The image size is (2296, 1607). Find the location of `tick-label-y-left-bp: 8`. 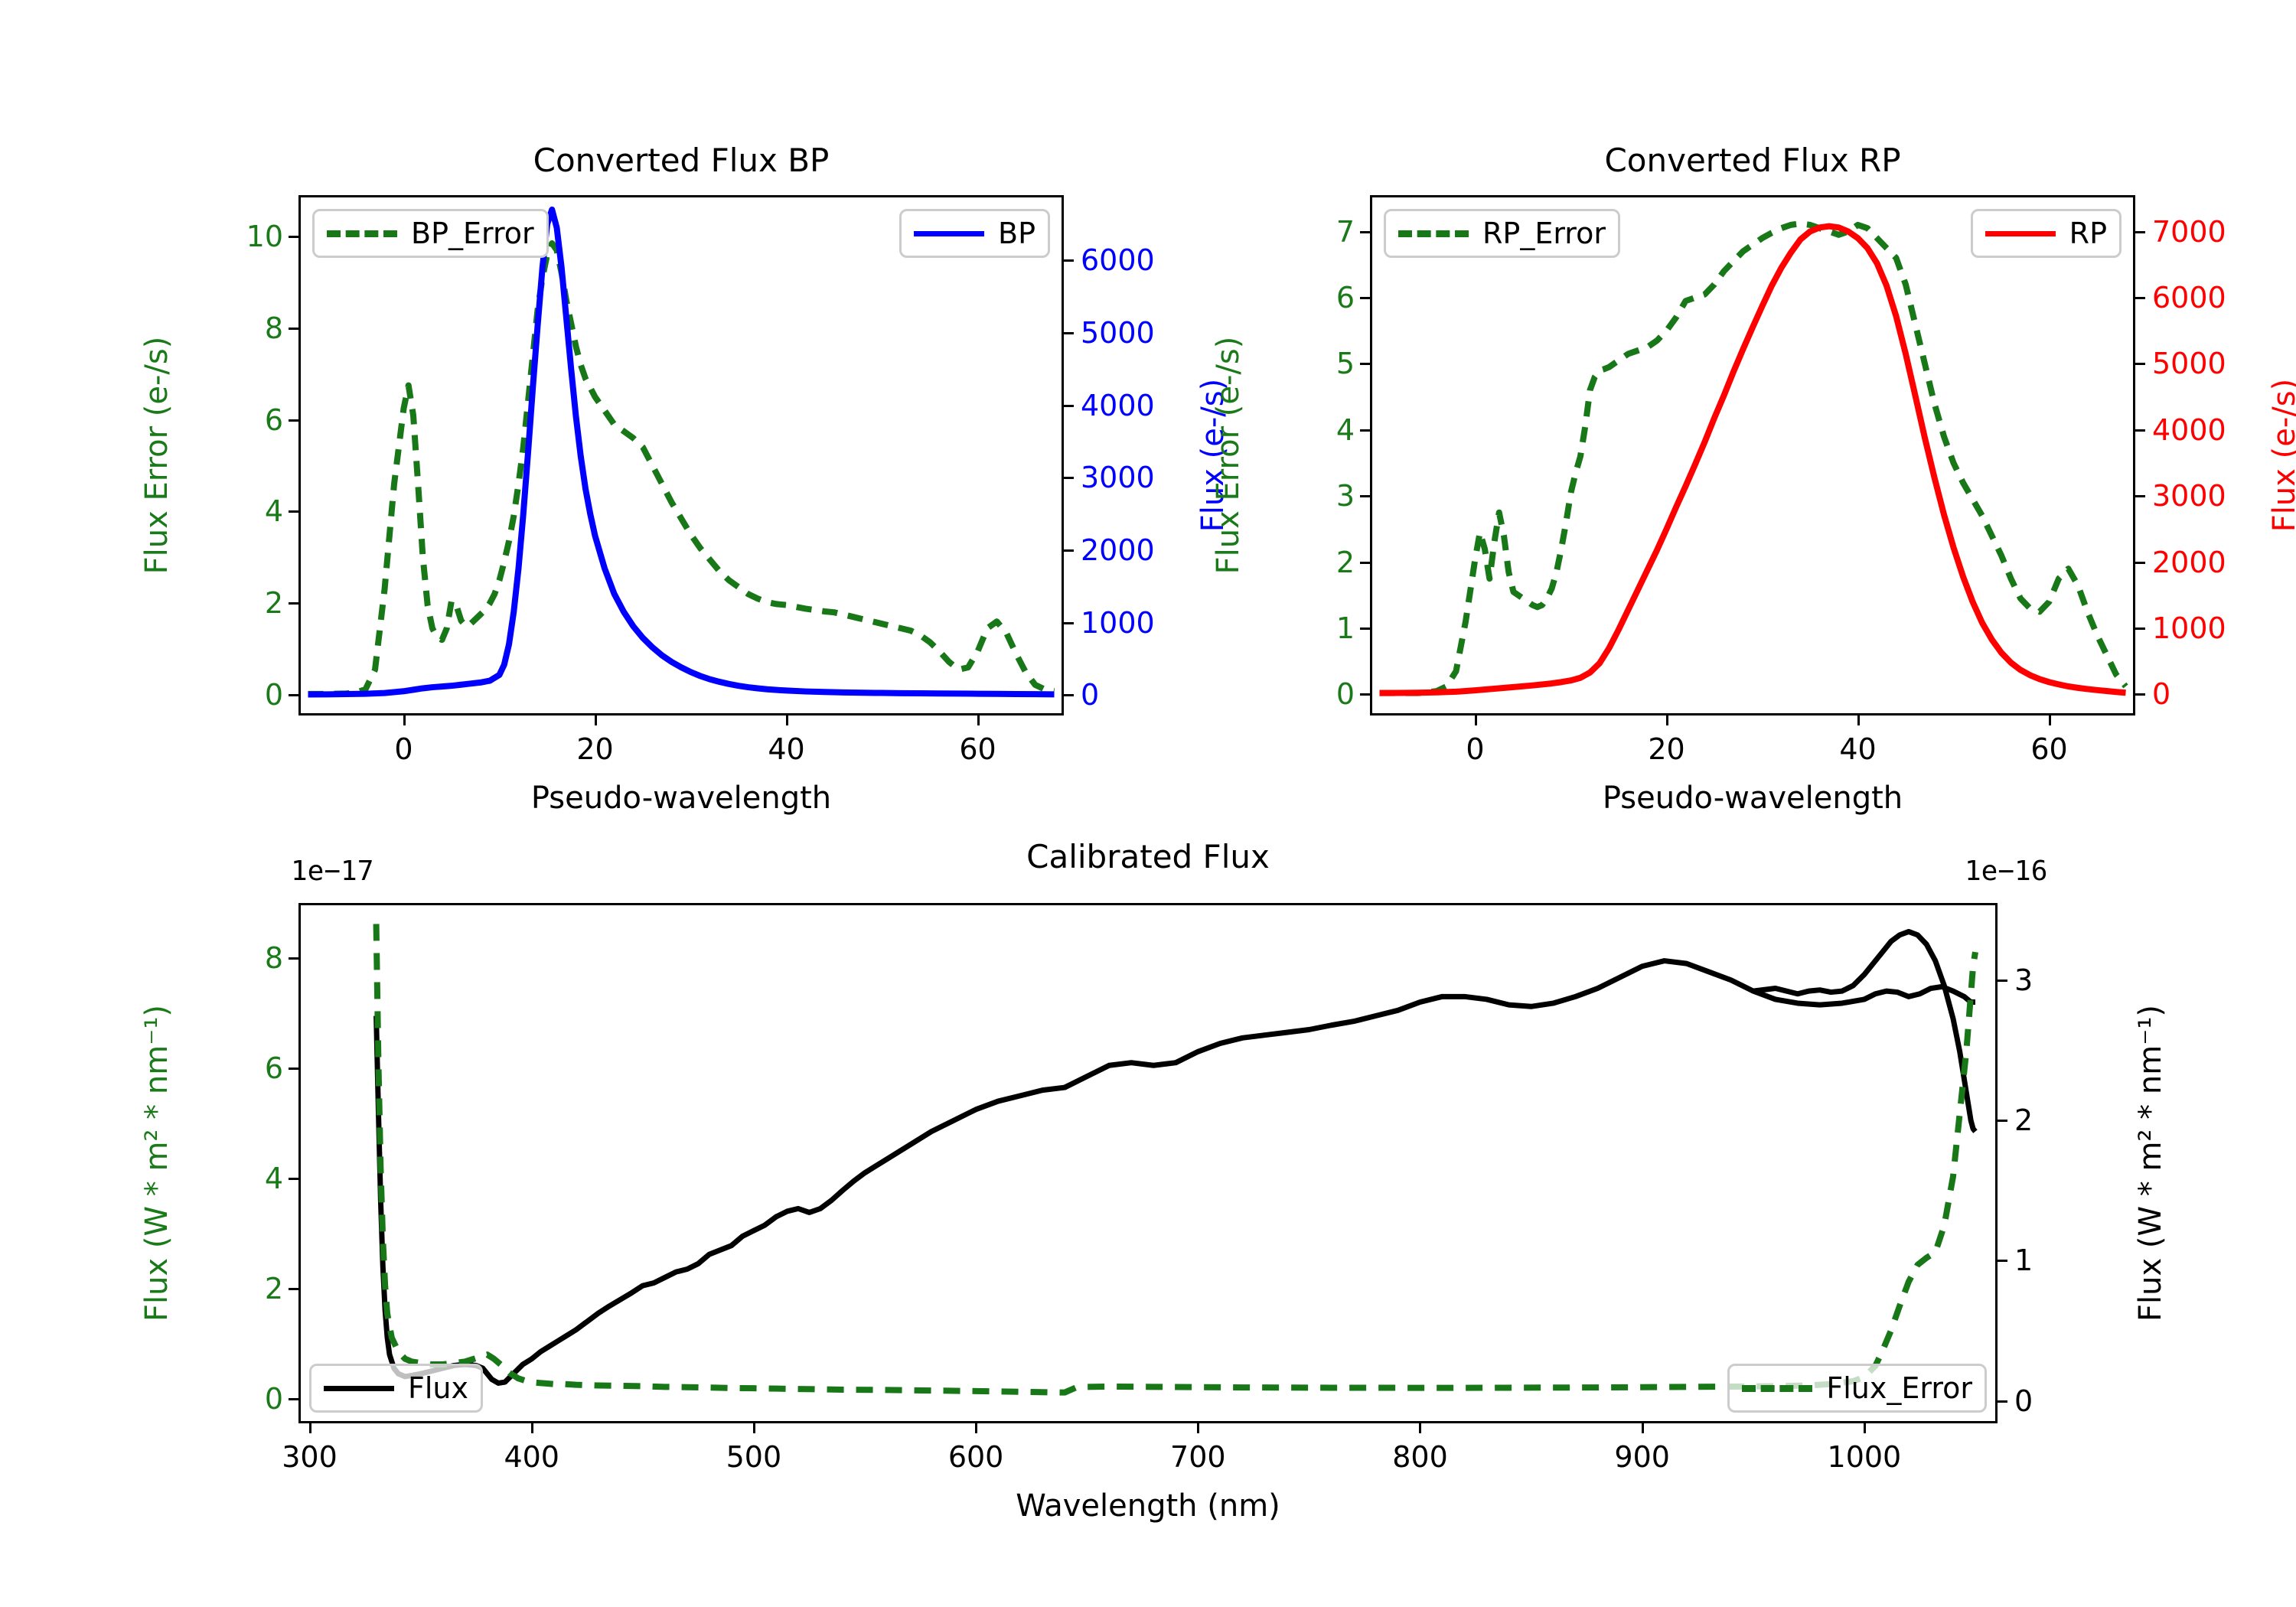

tick-label-y-left-bp: 8 is located at coordinates (273, 328).